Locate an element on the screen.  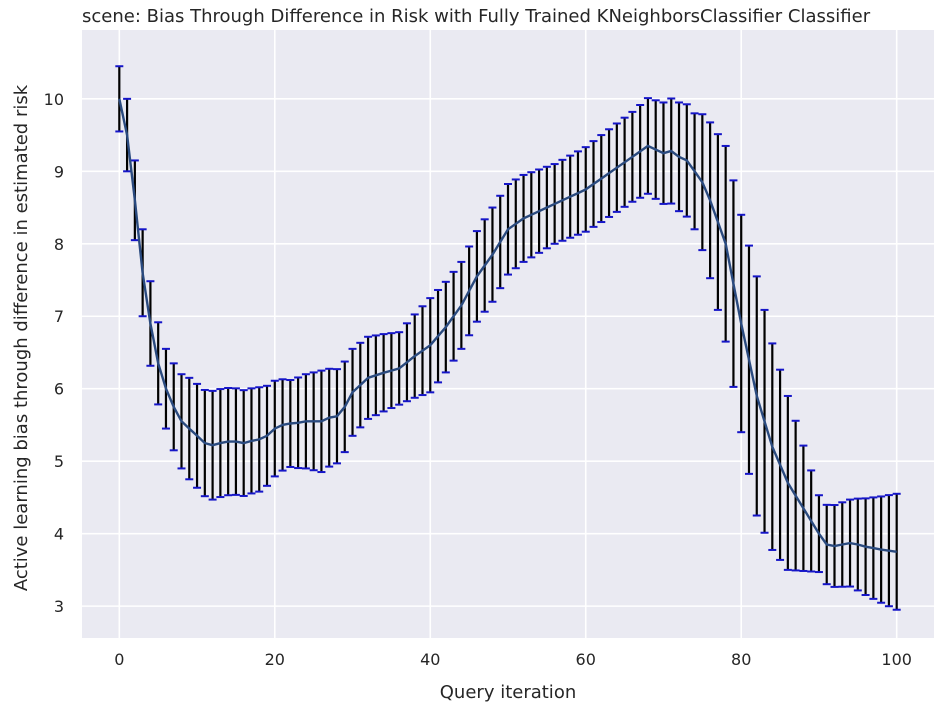
y-tick-labels: 3 4 5 6 7 8 9 10 is located at coordinates (54, 353).